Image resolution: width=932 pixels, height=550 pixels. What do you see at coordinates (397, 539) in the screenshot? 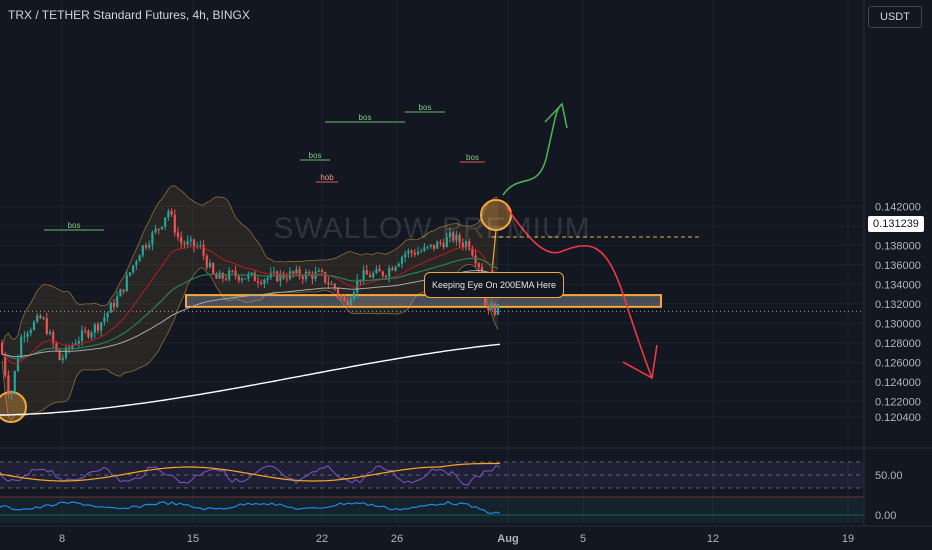
I see `time-tick-label: 26` at bounding box center [397, 539].